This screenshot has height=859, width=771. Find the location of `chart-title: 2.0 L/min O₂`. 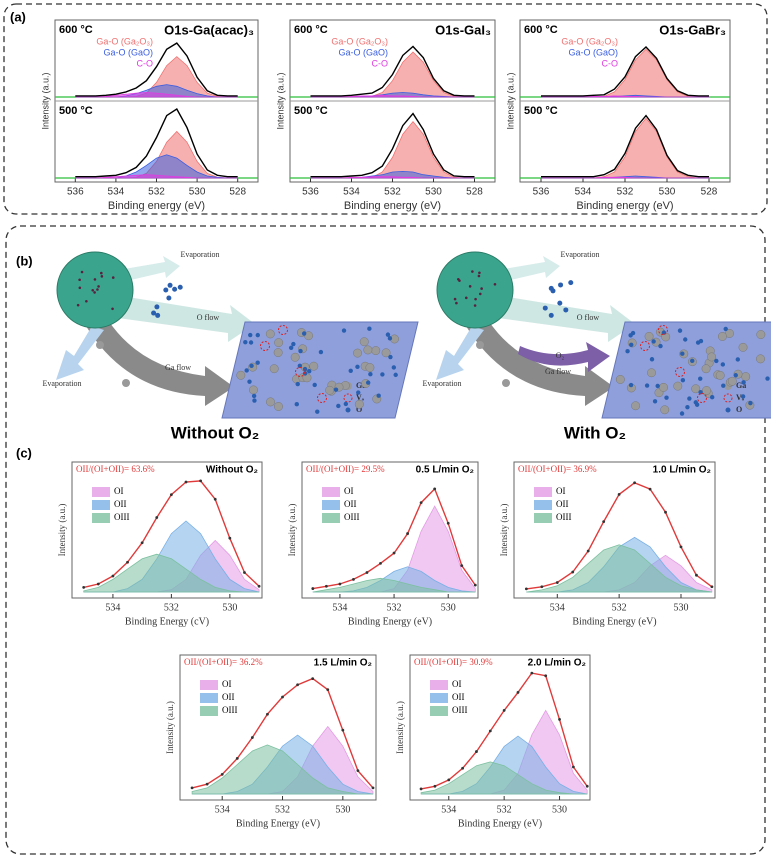

chart-title: 2.0 L/min O₂ is located at coordinates (557, 663).